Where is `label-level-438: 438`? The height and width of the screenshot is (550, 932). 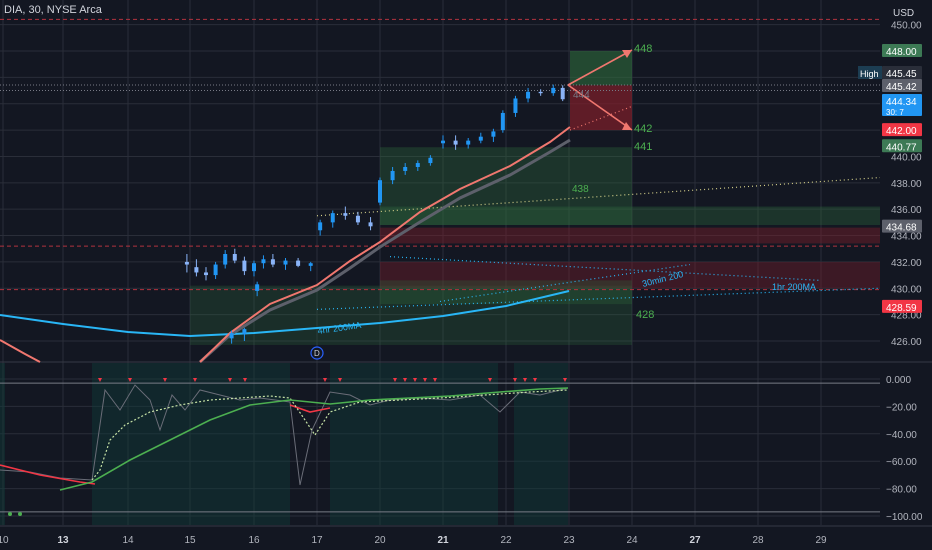 label-level-438: 438 is located at coordinates (580, 189).